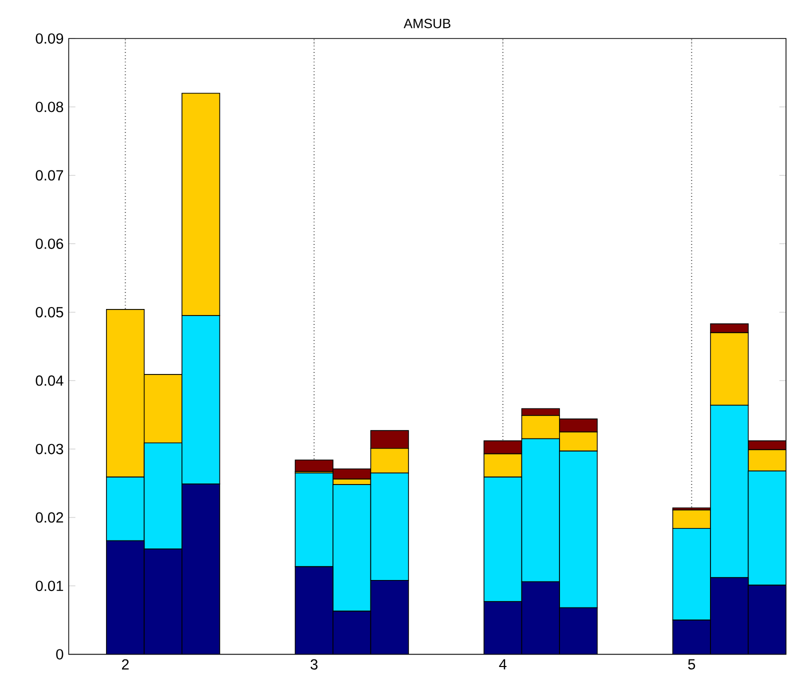 The height and width of the screenshot is (685, 805). I want to click on y-tick-label: 0.08, so click(50, 107).